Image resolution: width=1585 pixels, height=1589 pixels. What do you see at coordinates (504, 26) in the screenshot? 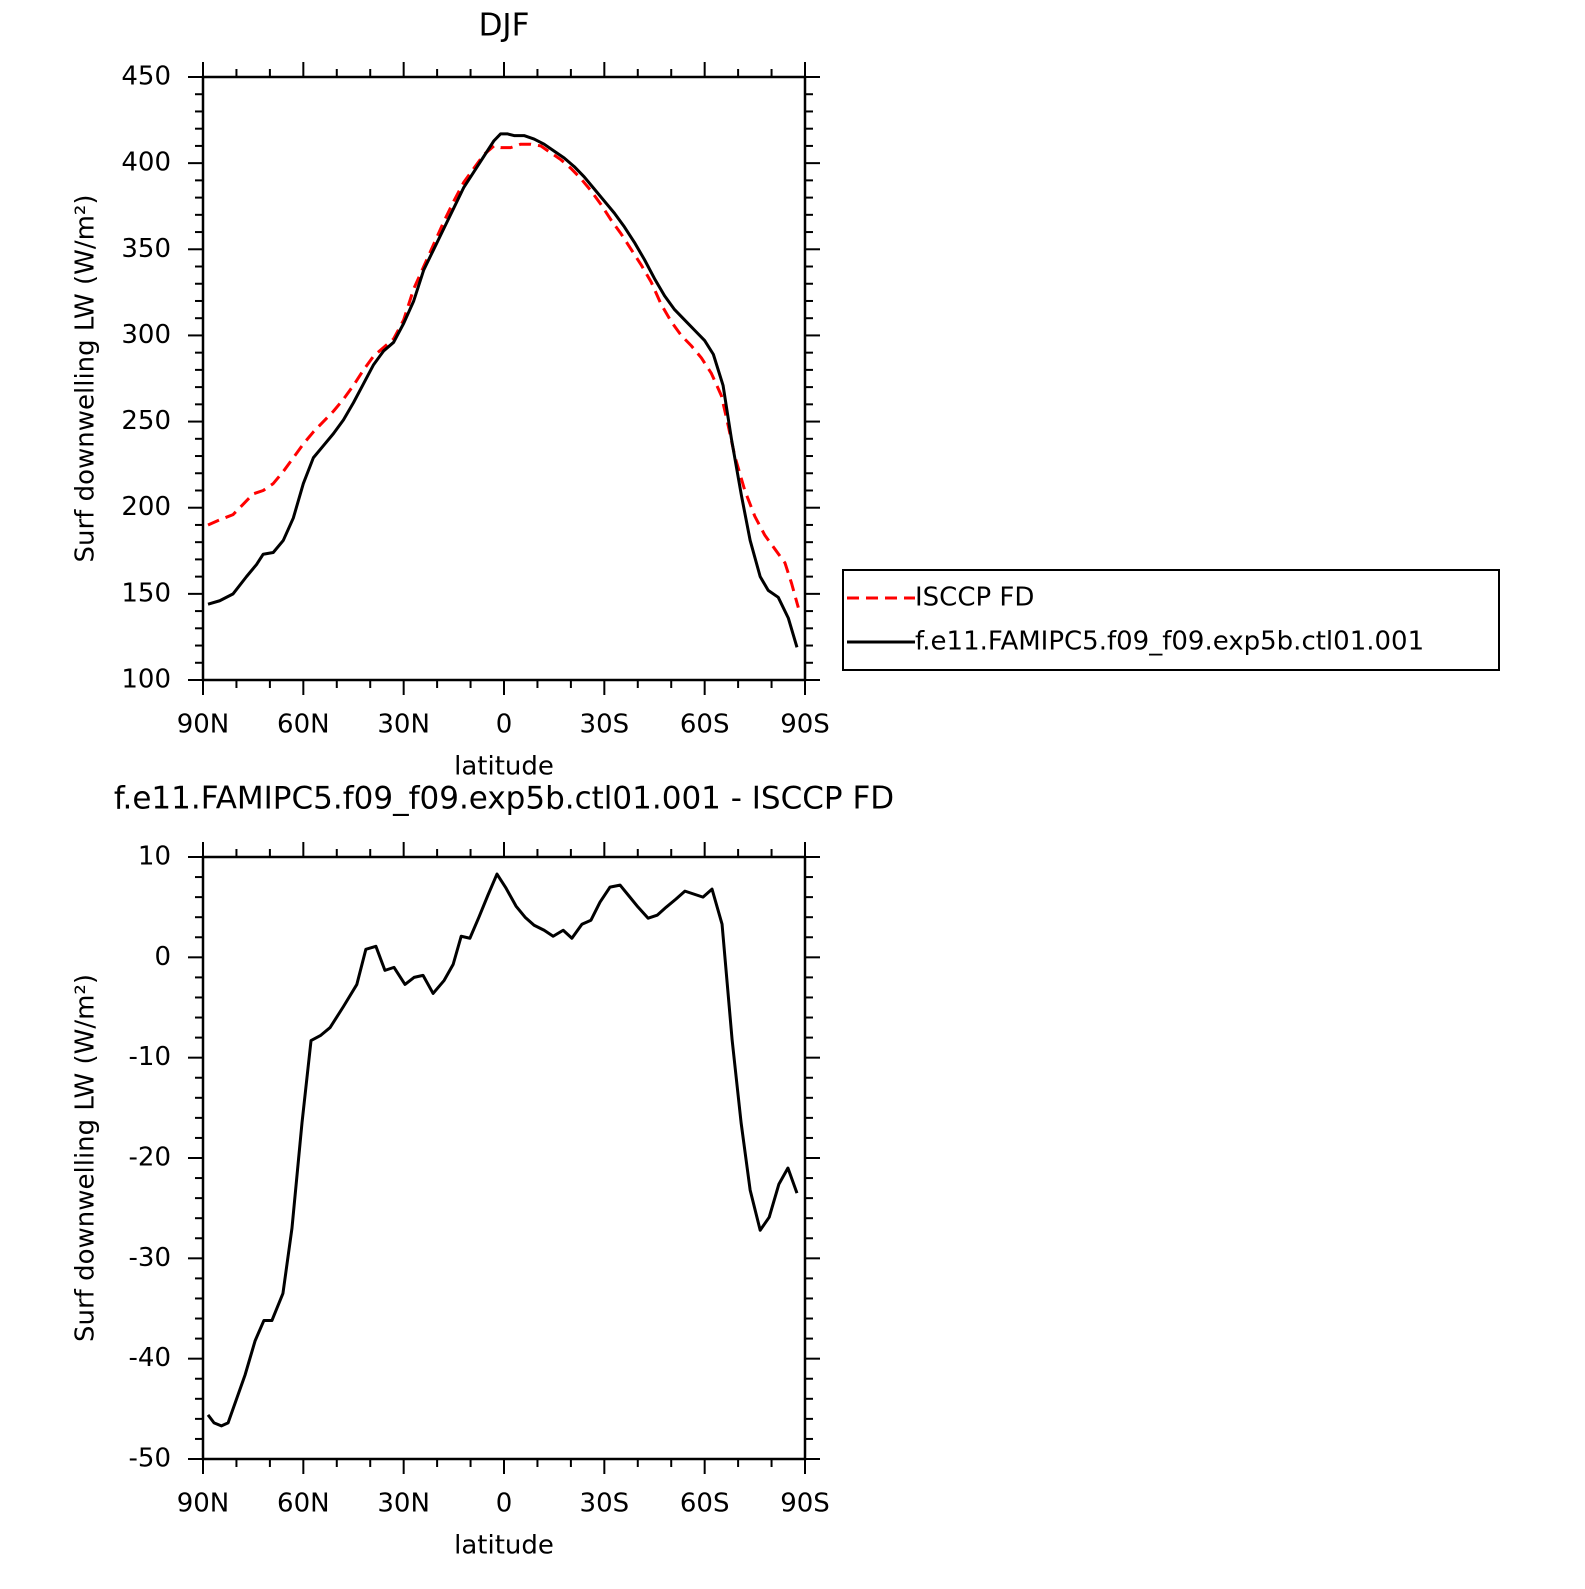
I see `chart-title: DJF` at bounding box center [504, 26].